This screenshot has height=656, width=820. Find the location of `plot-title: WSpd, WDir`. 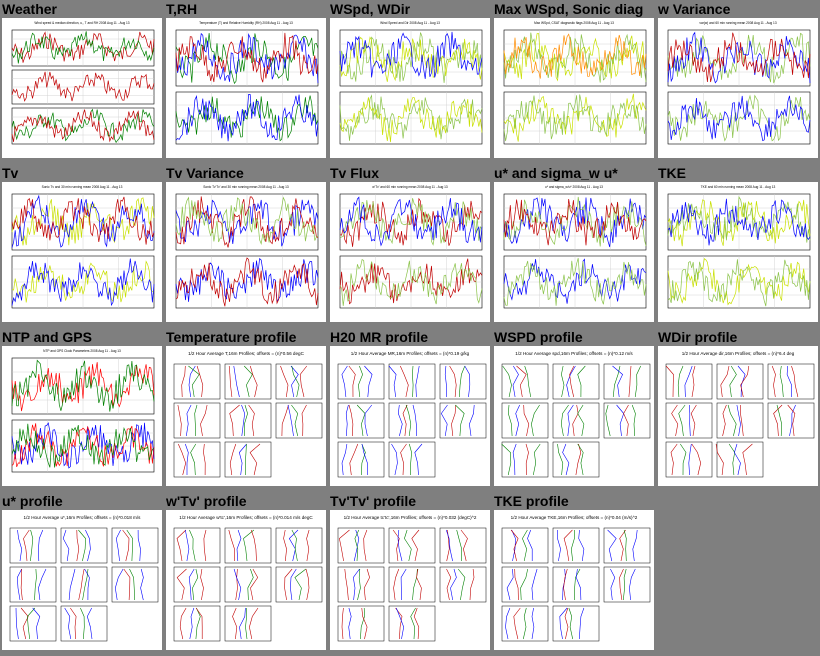

plot-title: WSpd, WDir is located at coordinates (370, 9).